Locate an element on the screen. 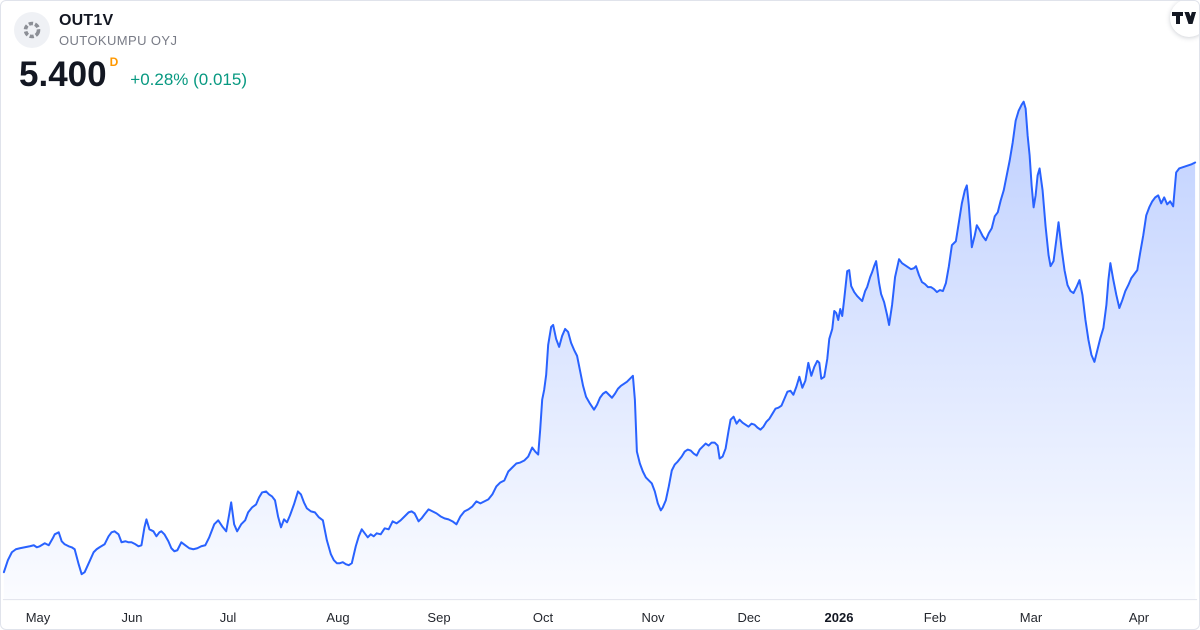 The height and width of the screenshot is (630, 1200). last-price: 5.400 is located at coordinates (63, 75).